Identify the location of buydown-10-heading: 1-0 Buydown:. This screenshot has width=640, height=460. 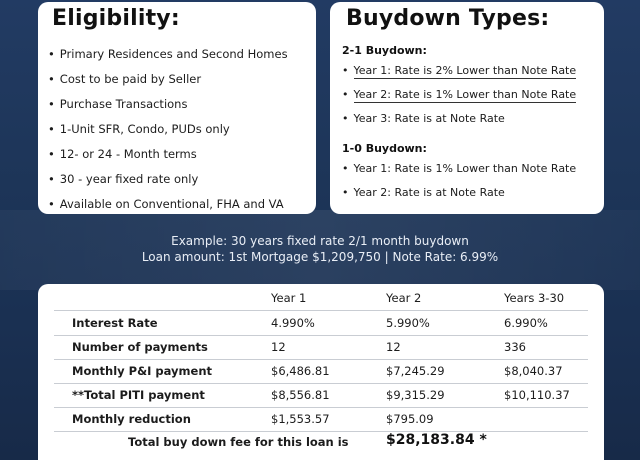
(384, 148).